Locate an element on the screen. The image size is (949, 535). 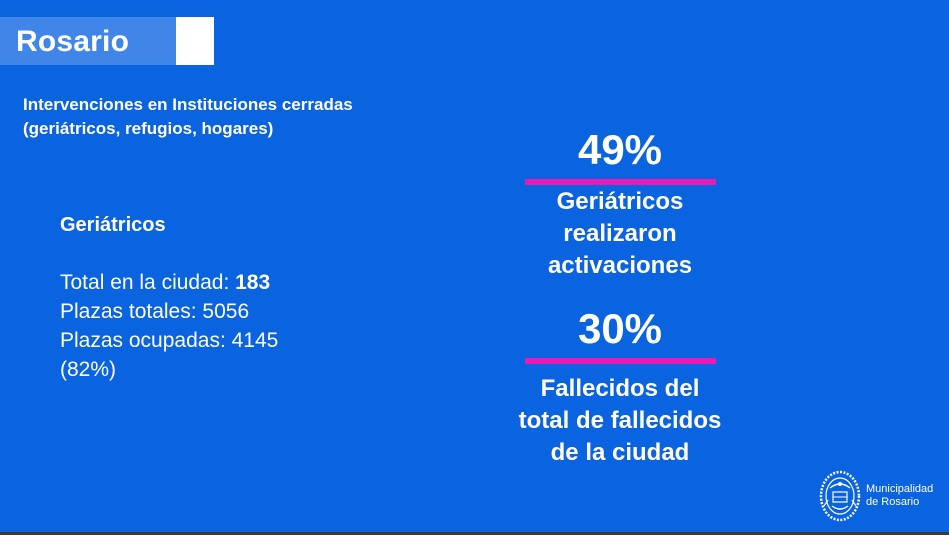
subtitle-line-1: Intervenciones en Instituciones cerradas is located at coordinates (188, 104).